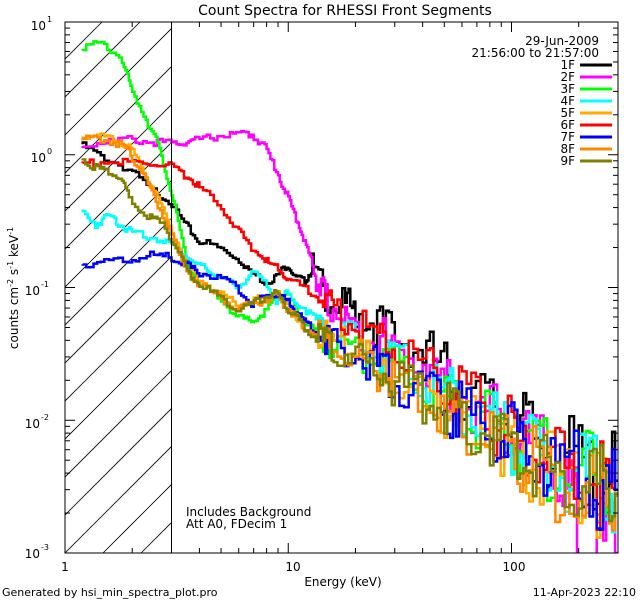 The image size is (640, 600). What do you see at coordinates (248, 512) in the screenshot?
I see `annotation-background: Includes Background` at bounding box center [248, 512].